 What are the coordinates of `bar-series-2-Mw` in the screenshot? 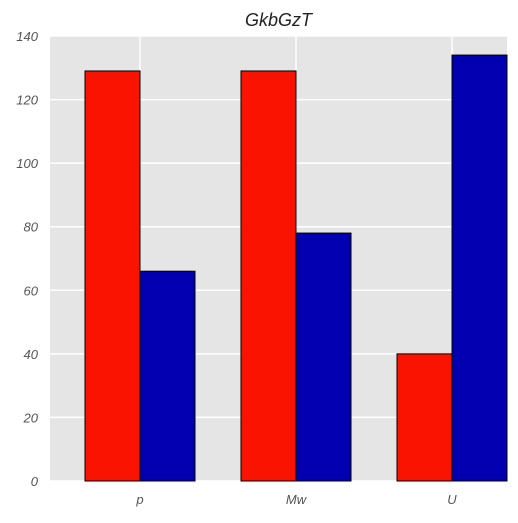 It's located at (323, 357).